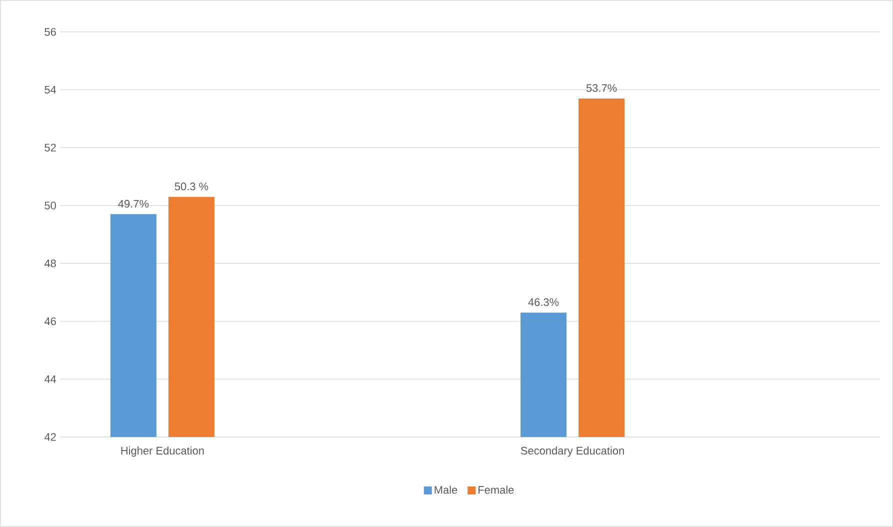 The image size is (893, 527). I want to click on legend-label: Male, so click(446, 490).